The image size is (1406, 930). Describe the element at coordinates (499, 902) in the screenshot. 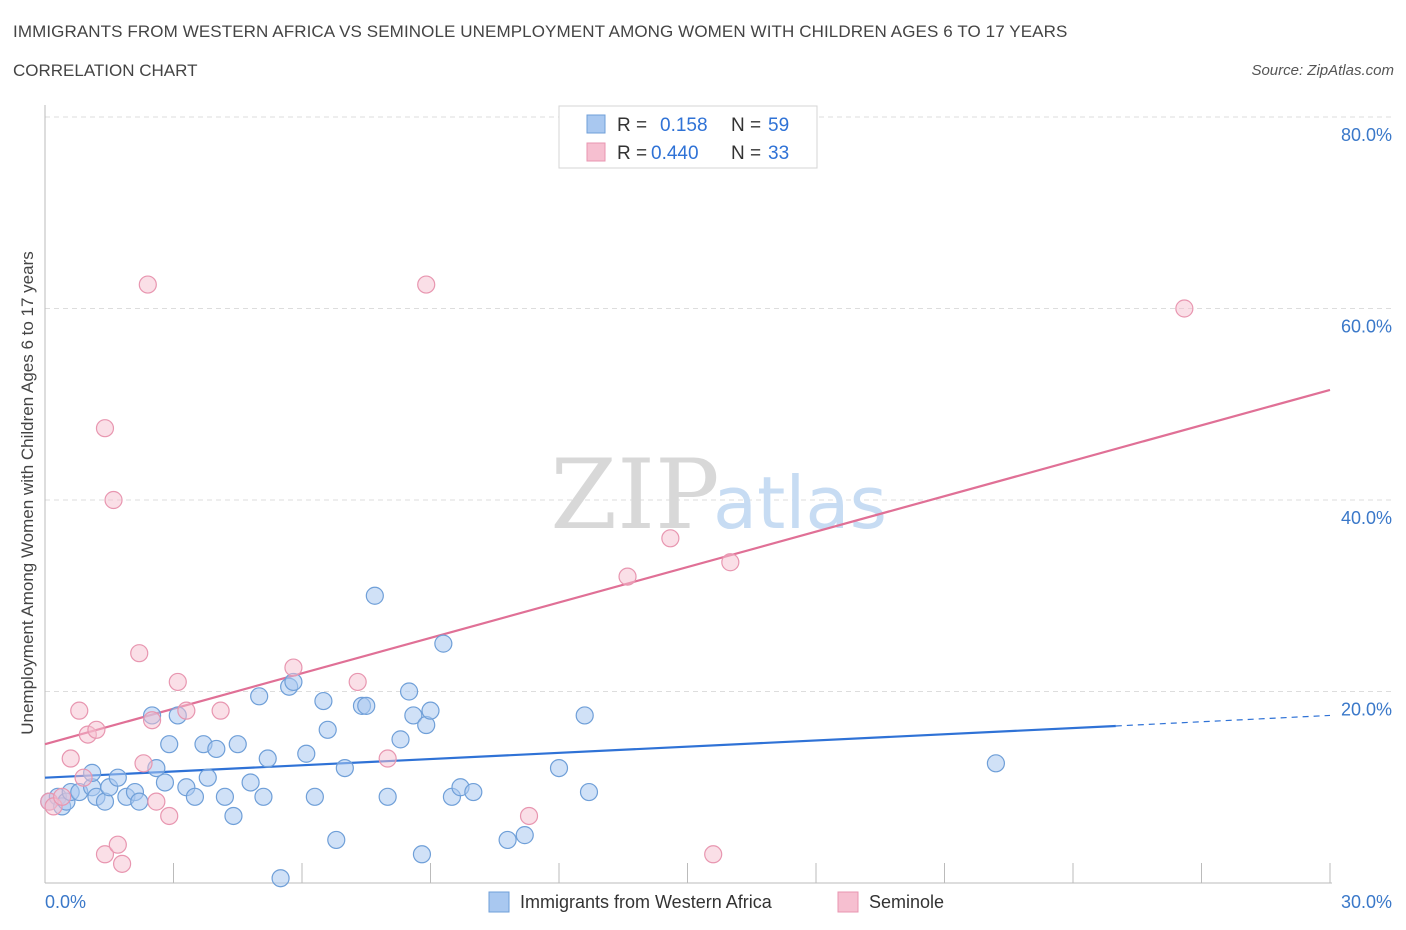

I see `bottom-legend-swatch-blue` at that location.